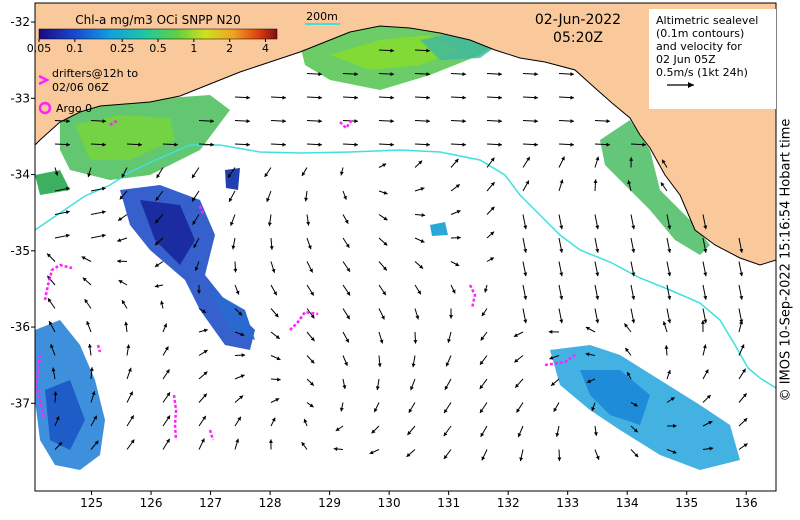 Image resolution: width=800 pixels, height=520 pixels. I want to click on lat-tick-label: -34, so click(20, 175).